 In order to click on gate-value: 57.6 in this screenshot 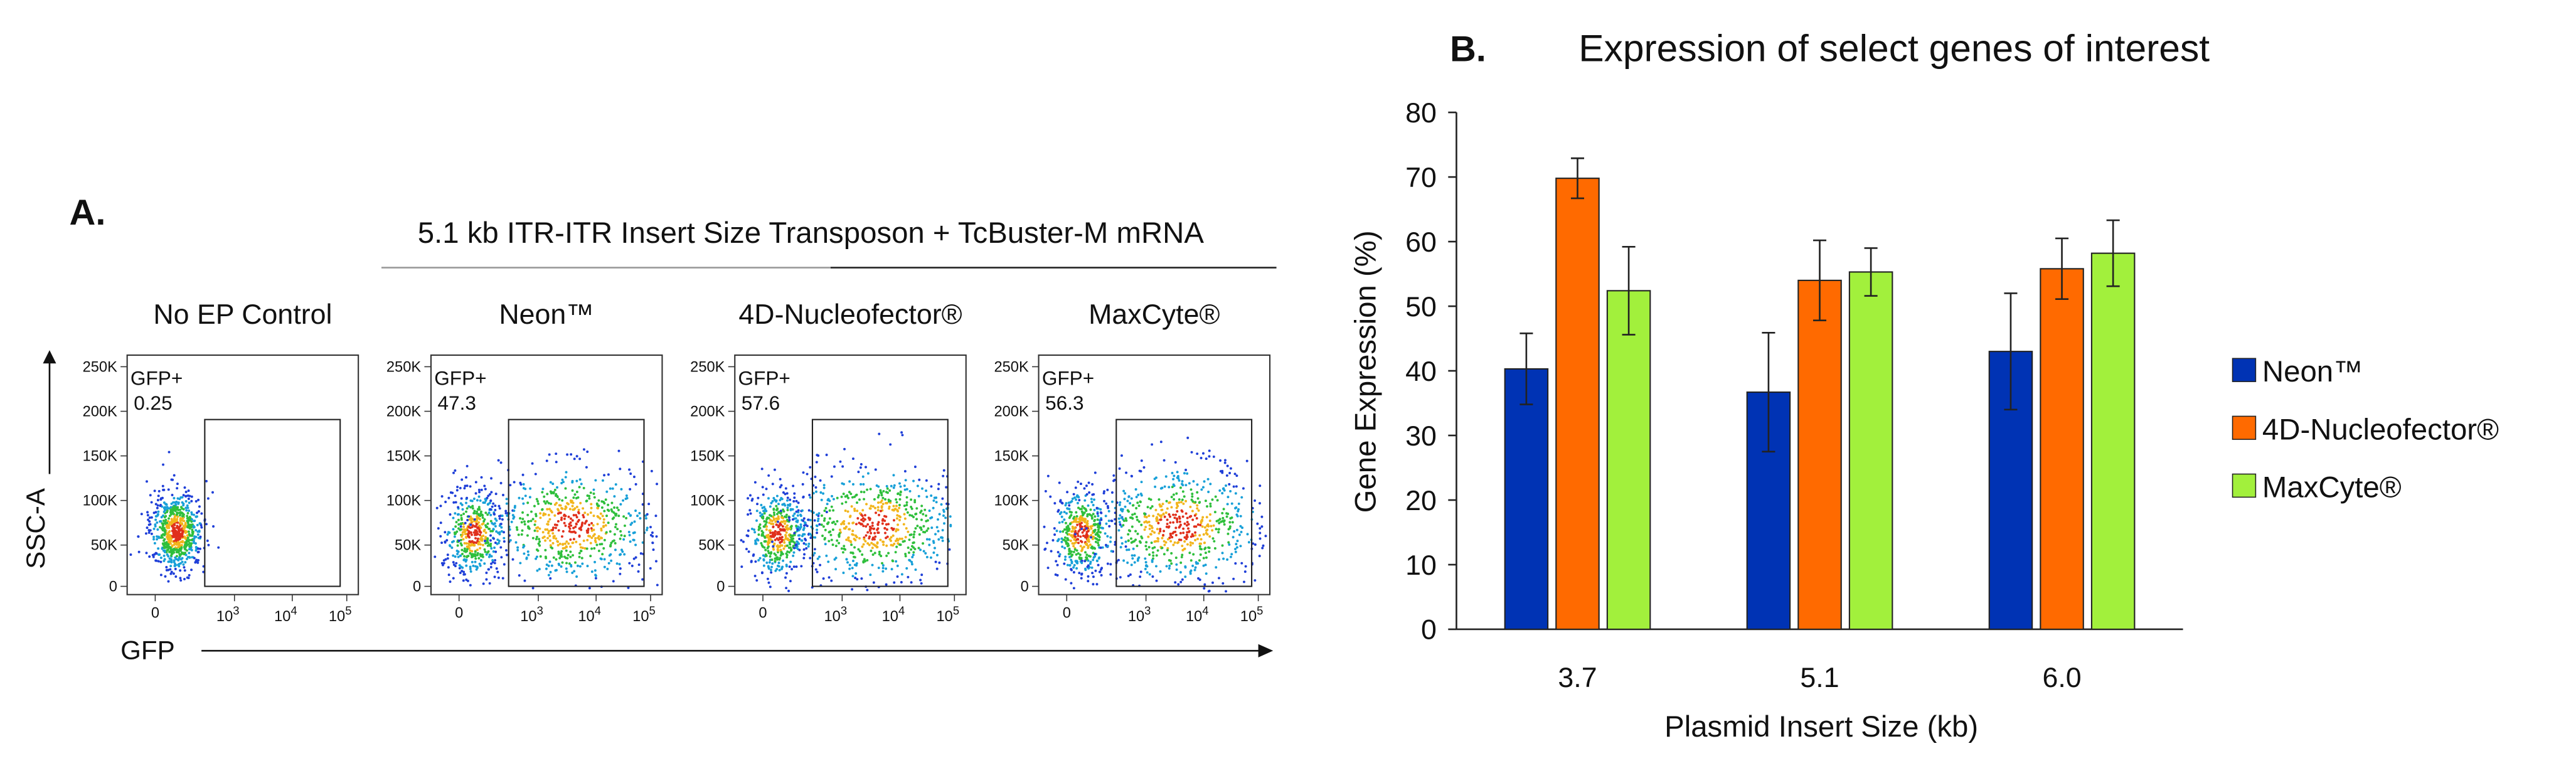, I will do `click(761, 403)`.